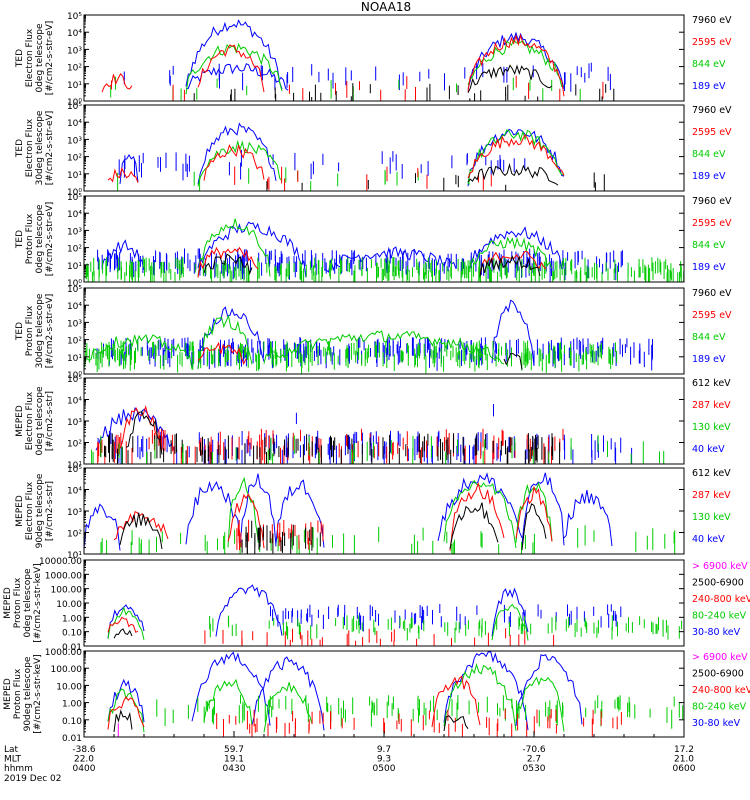 This screenshot has width=750, height=800. I want to click on figure-title: NOAA18, so click(386, 7).